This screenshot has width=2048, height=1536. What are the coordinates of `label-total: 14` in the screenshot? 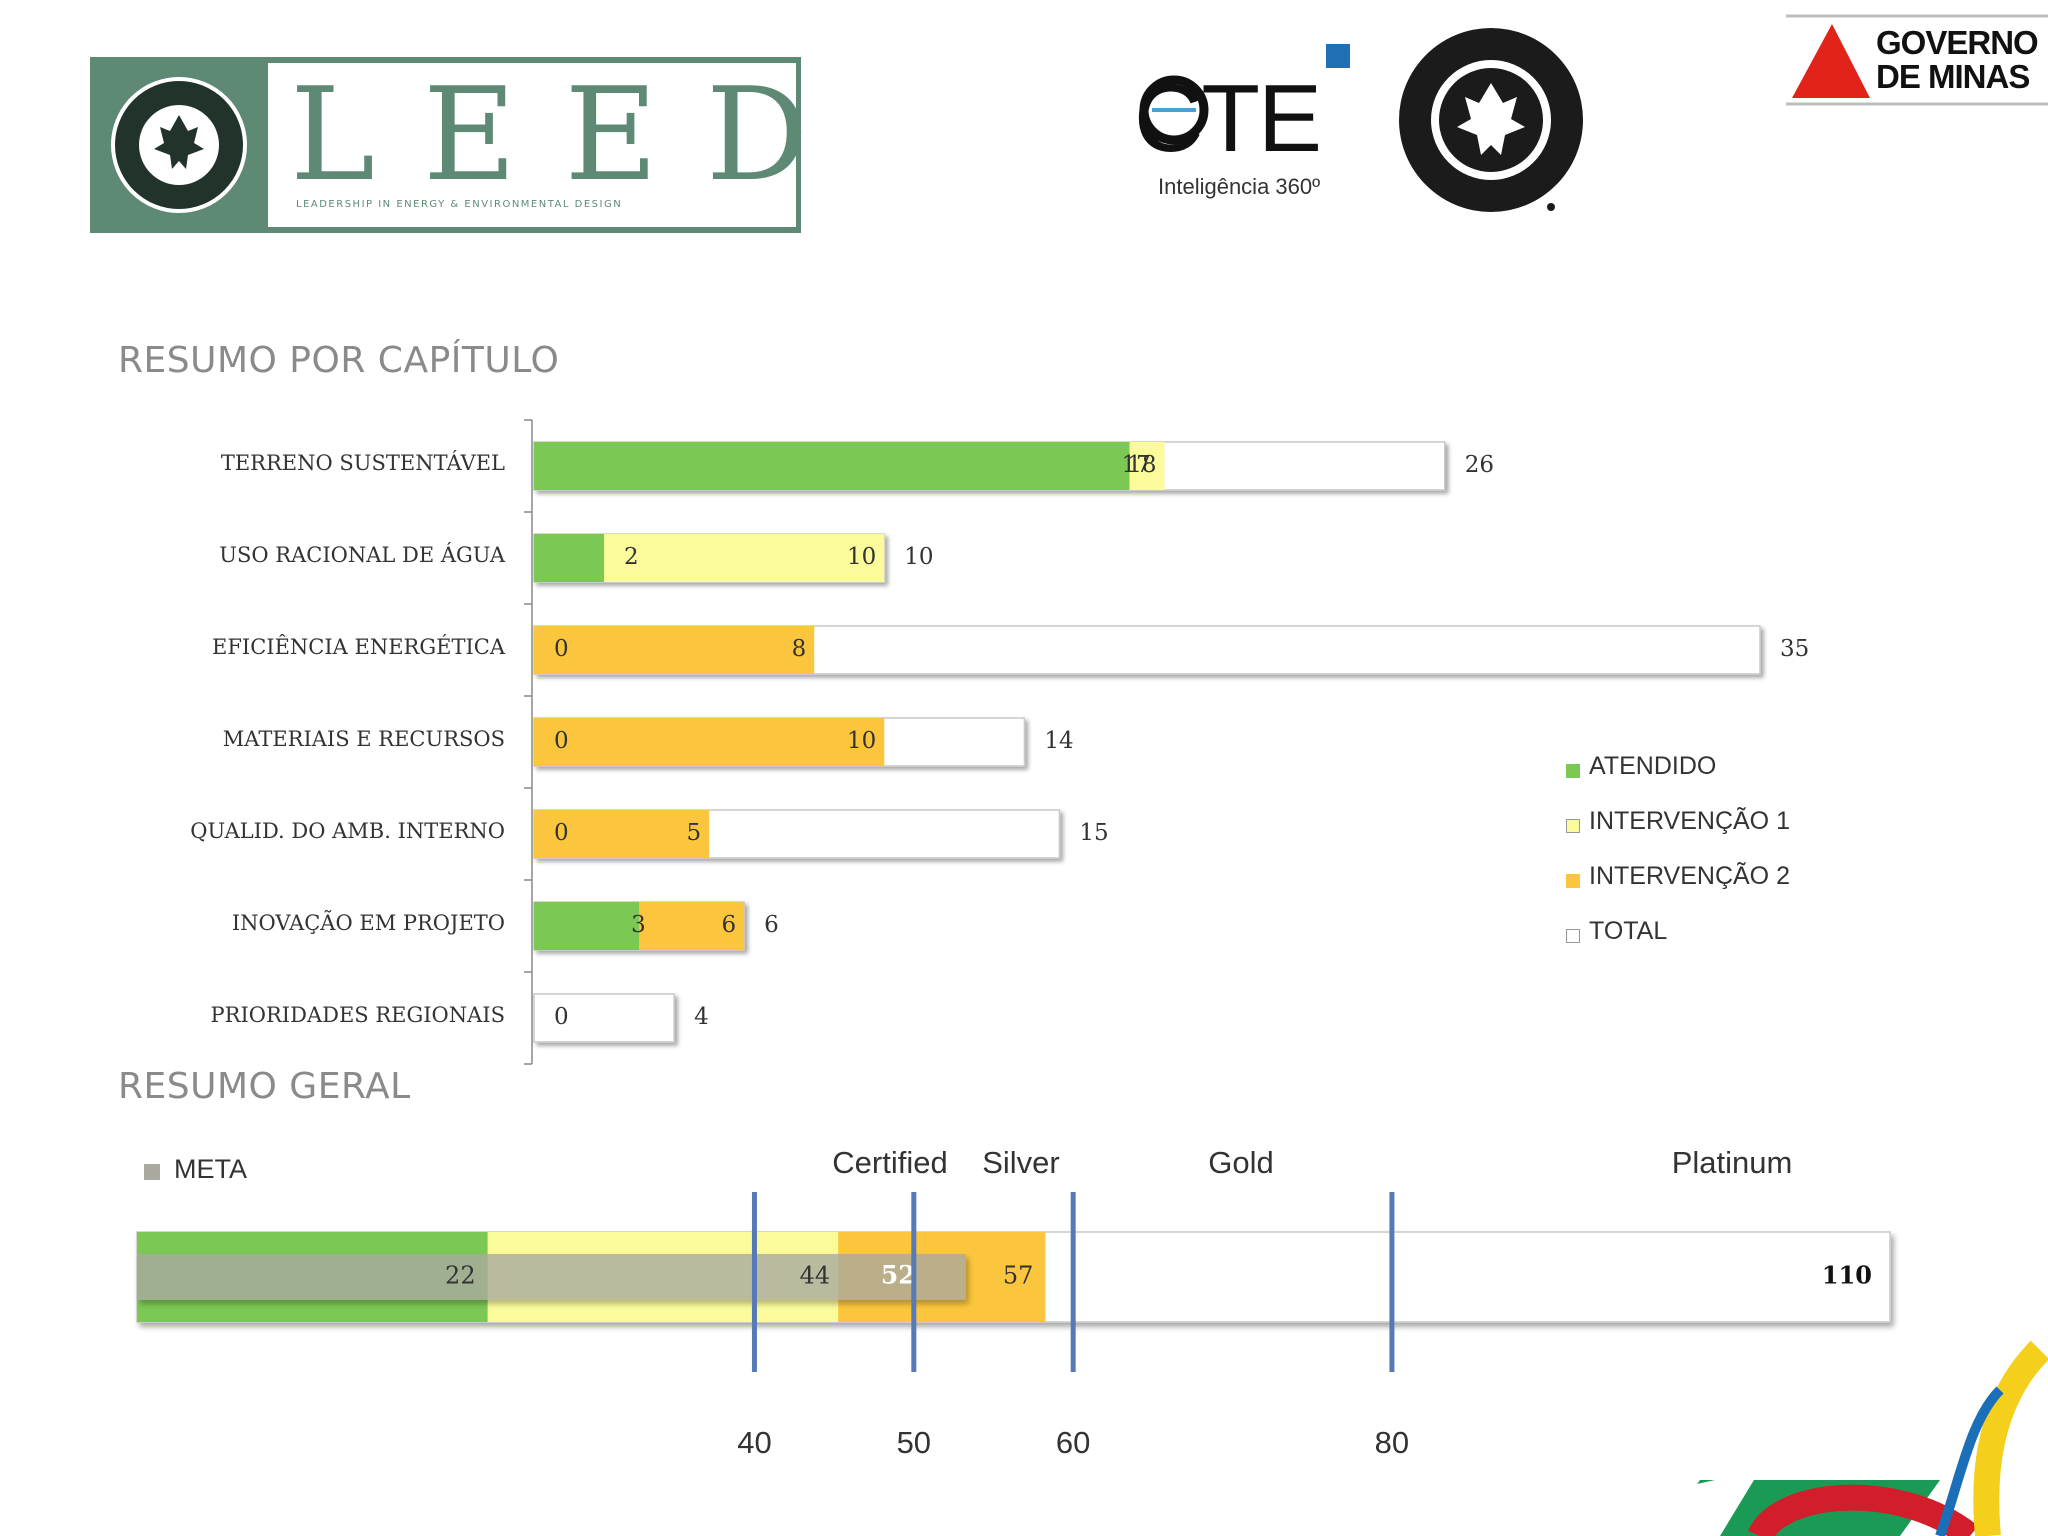 It's located at (1058, 741).